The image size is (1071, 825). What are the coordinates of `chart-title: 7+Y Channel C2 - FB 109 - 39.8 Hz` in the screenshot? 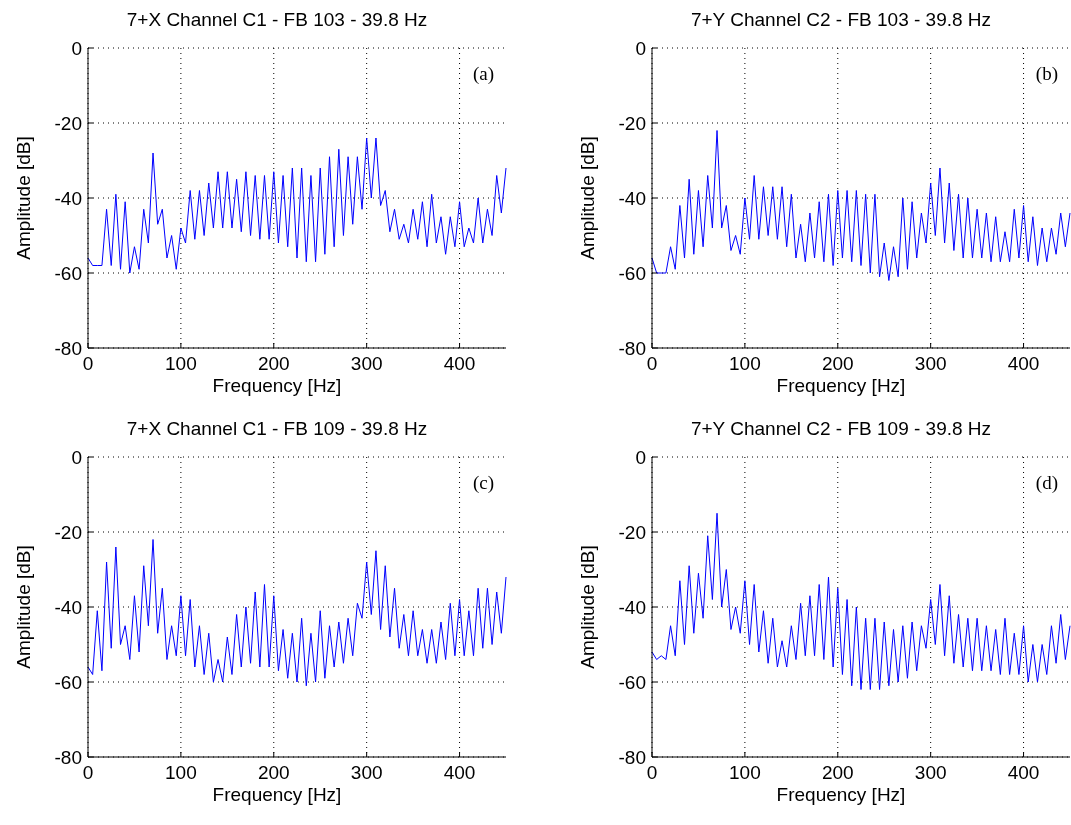 It's located at (841, 428).